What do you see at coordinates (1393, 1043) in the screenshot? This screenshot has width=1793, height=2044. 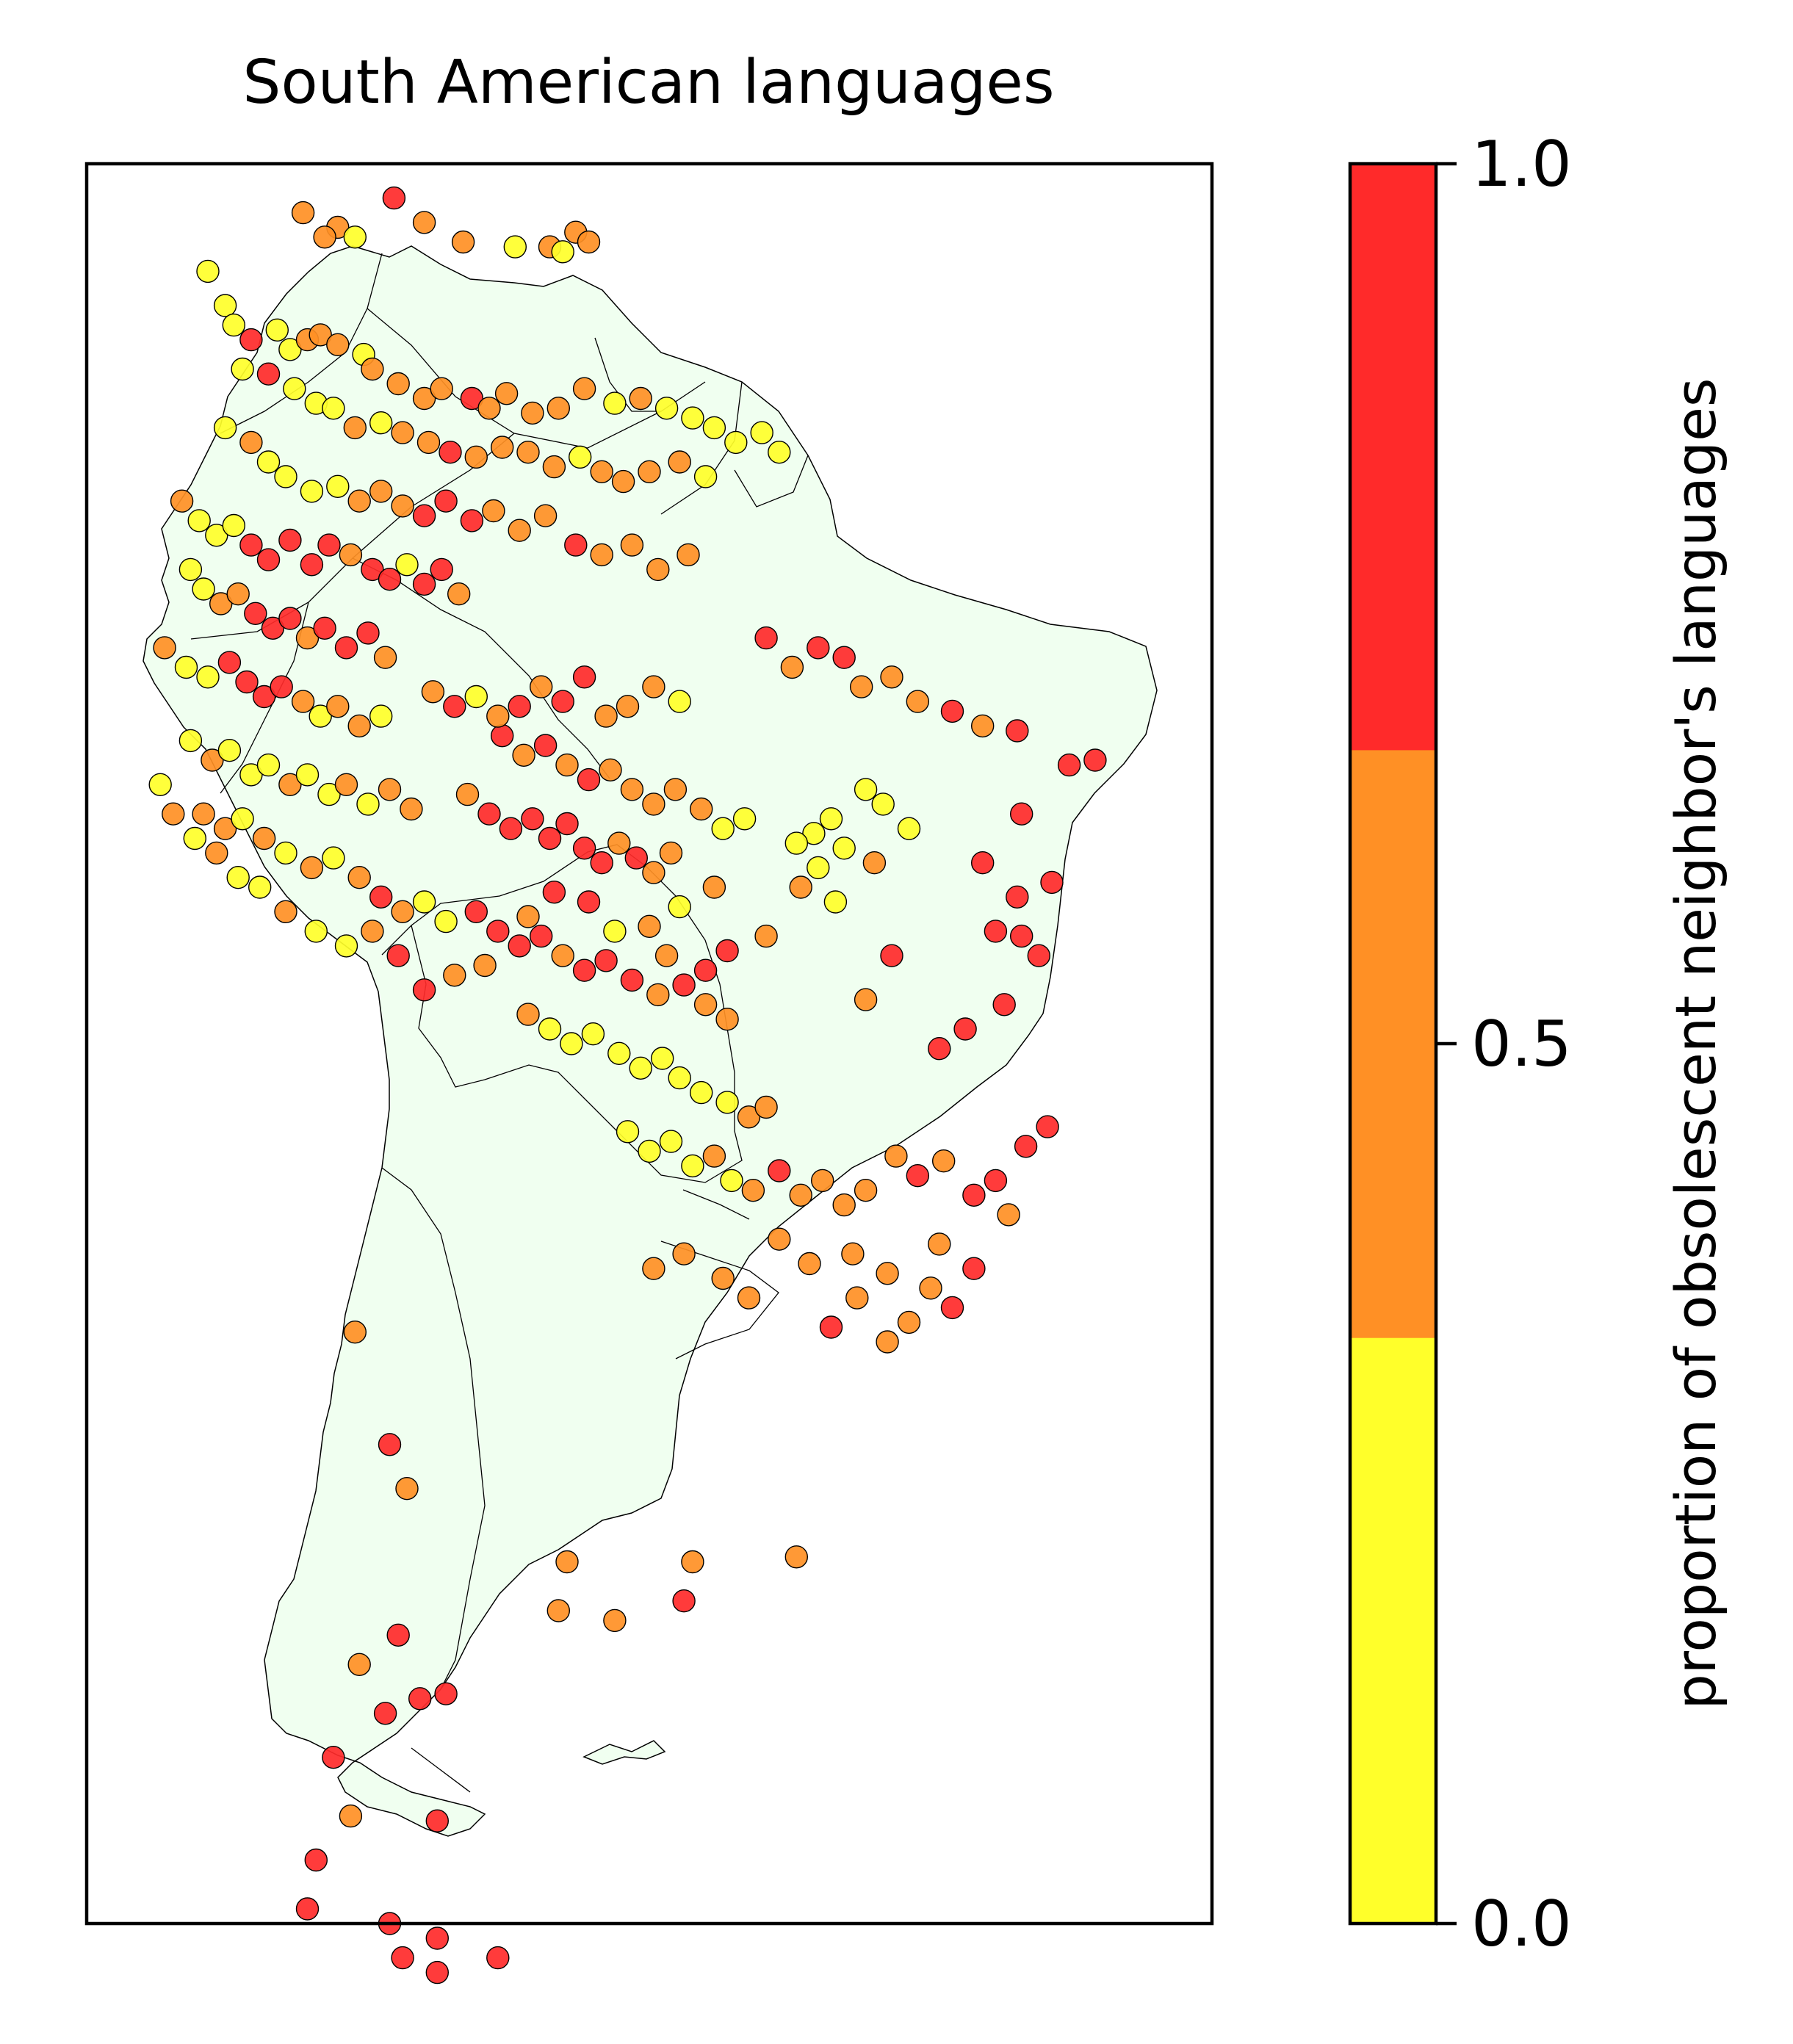 I see `colorbar-bin` at bounding box center [1393, 1043].